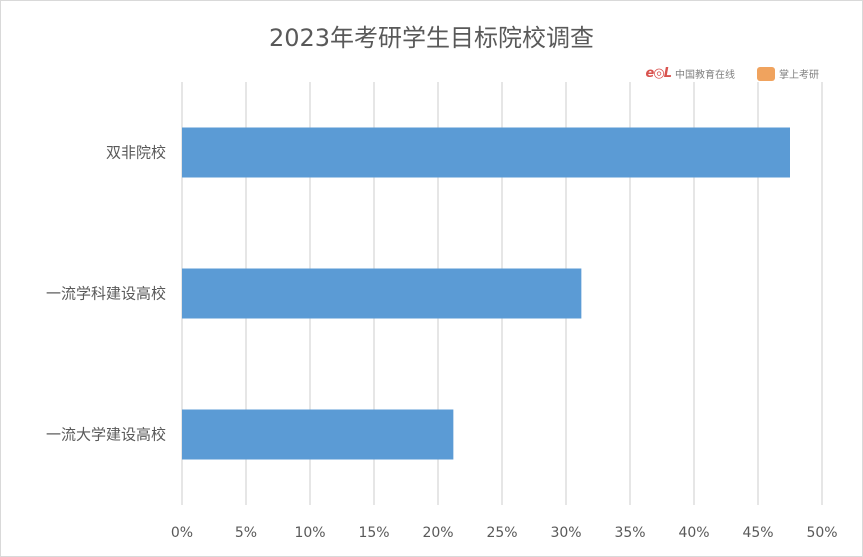 Image resolution: width=863 pixels, height=557 pixels. Describe the element at coordinates (693, 533) in the screenshot. I see `x-tick-label: 40%` at that location.